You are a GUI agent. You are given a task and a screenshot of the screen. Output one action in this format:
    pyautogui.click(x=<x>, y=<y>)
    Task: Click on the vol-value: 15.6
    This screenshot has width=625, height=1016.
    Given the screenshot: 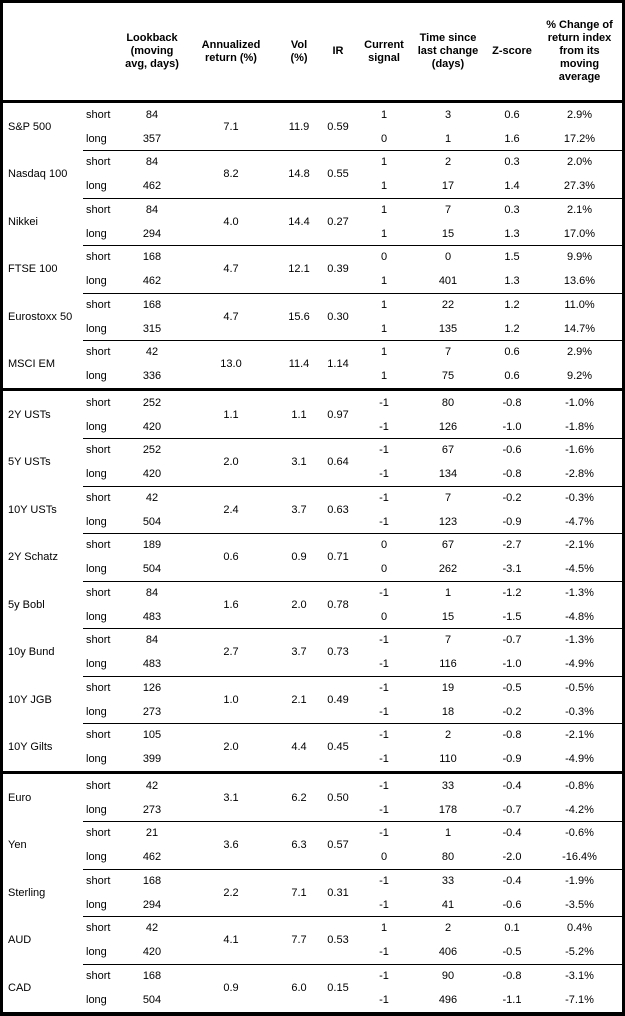 What is the action you would take?
    pyautogui.click(x=299, y=316)
    